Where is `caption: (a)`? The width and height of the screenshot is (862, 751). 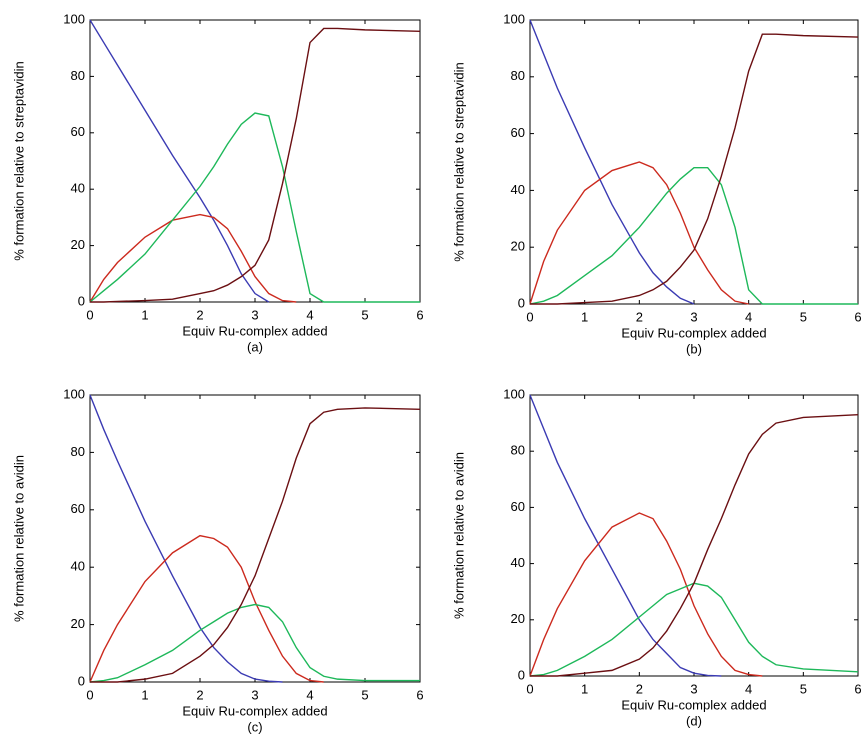 caption: (a) is located at coordinates (255, 346).